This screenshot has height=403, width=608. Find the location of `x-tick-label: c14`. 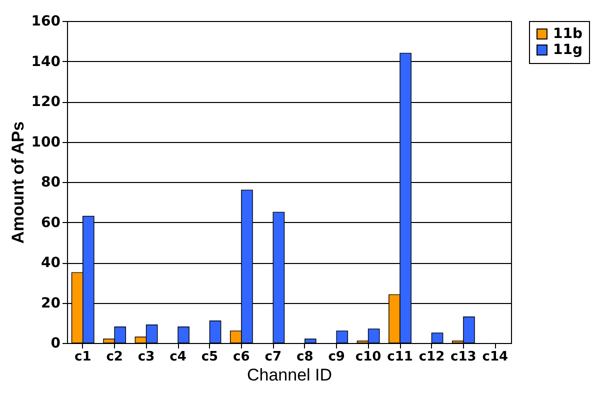

x-tick-label: c14 is located at coordinates (495, 357).